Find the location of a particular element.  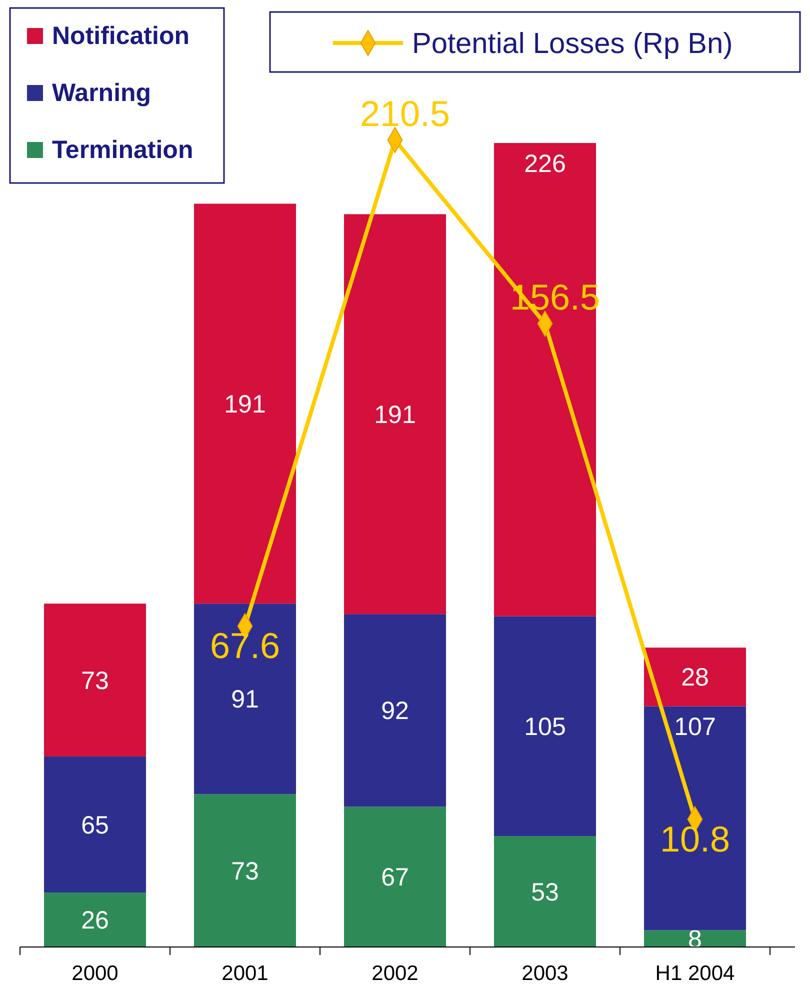

data-label: 92 is located at coordinates (395, 711).